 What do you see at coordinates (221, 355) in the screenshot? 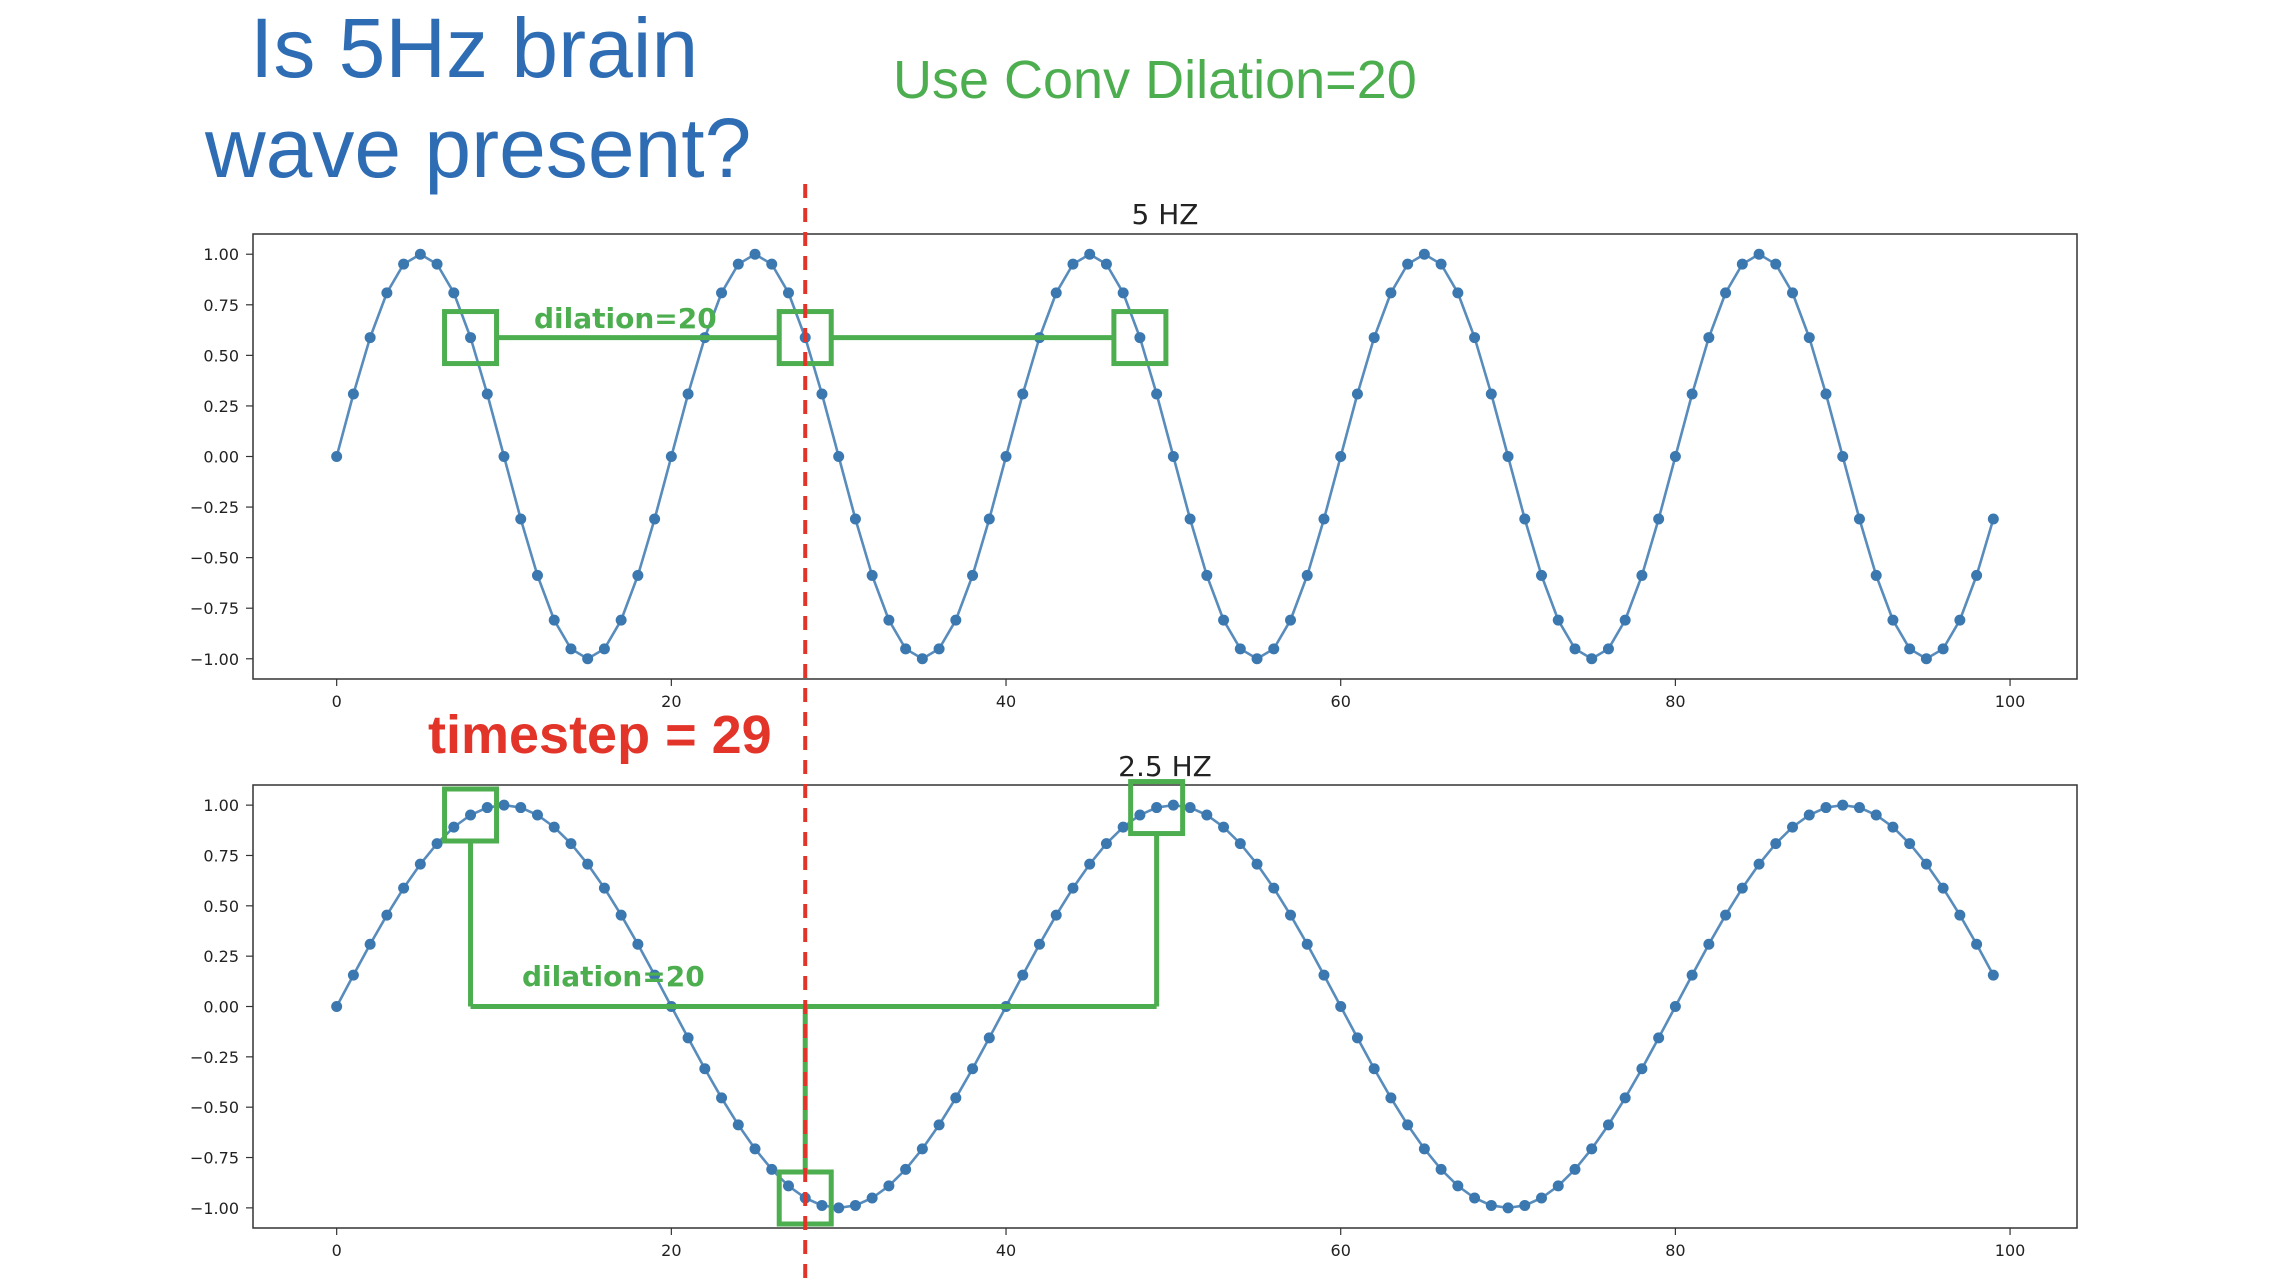
I see `y-tick-label: 0.50` at bounding box center [221, 355].